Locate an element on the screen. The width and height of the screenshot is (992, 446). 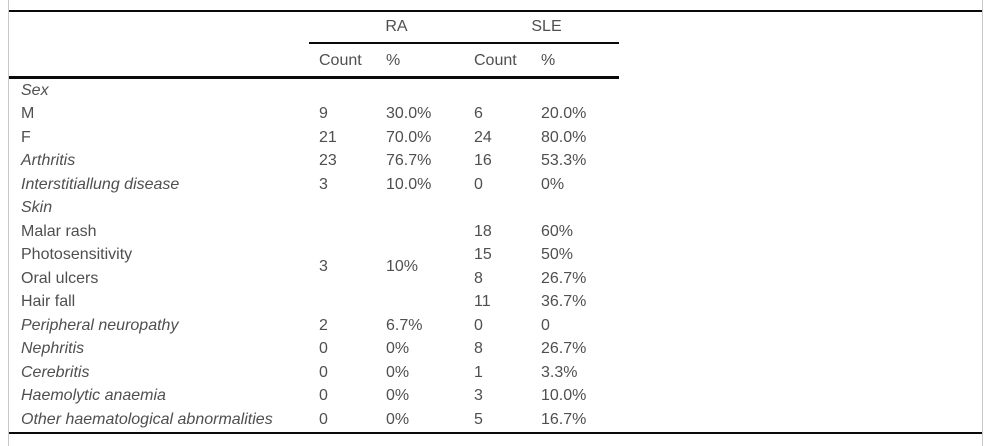
subheader-row: Count % Count % is located at coordinates (495, 61).